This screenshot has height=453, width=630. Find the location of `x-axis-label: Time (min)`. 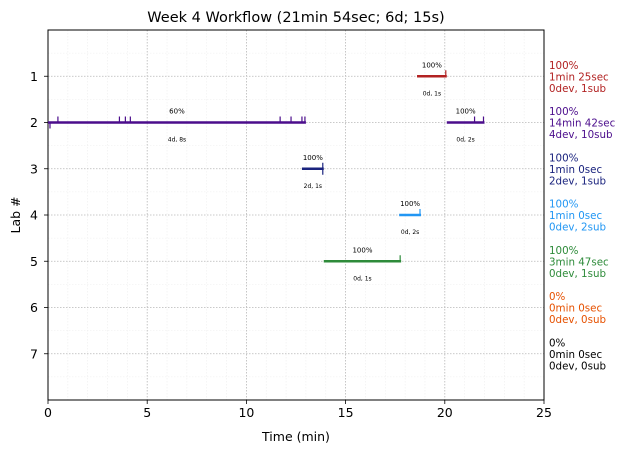

x-axis-label: Time (min) is located at coordinates (295, 436).